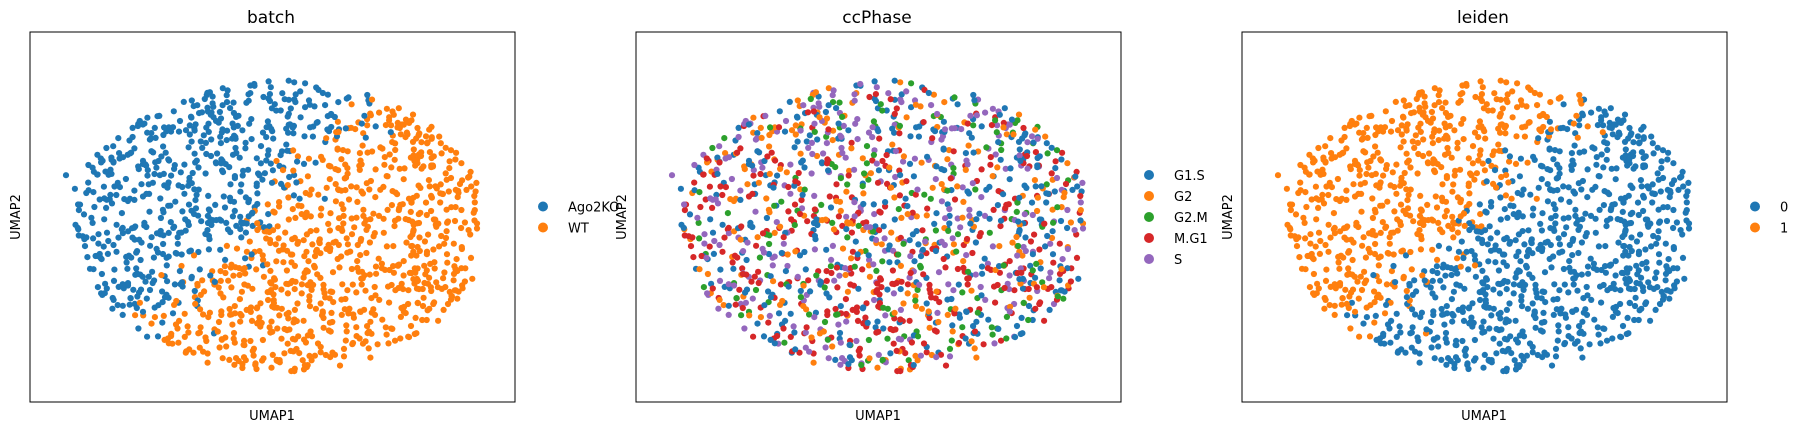 Image resolution: width=1797 pixels, height=431 pixels. I want to click on panel-title: leiden, so click(1483, 18).